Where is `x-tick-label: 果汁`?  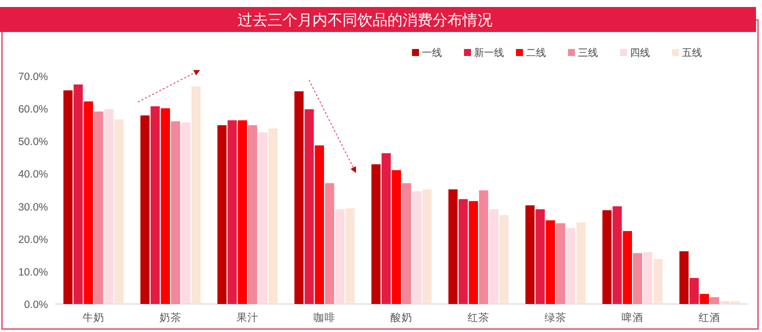 x-tick-label: 果汁 is located at coordinates (247, 317).